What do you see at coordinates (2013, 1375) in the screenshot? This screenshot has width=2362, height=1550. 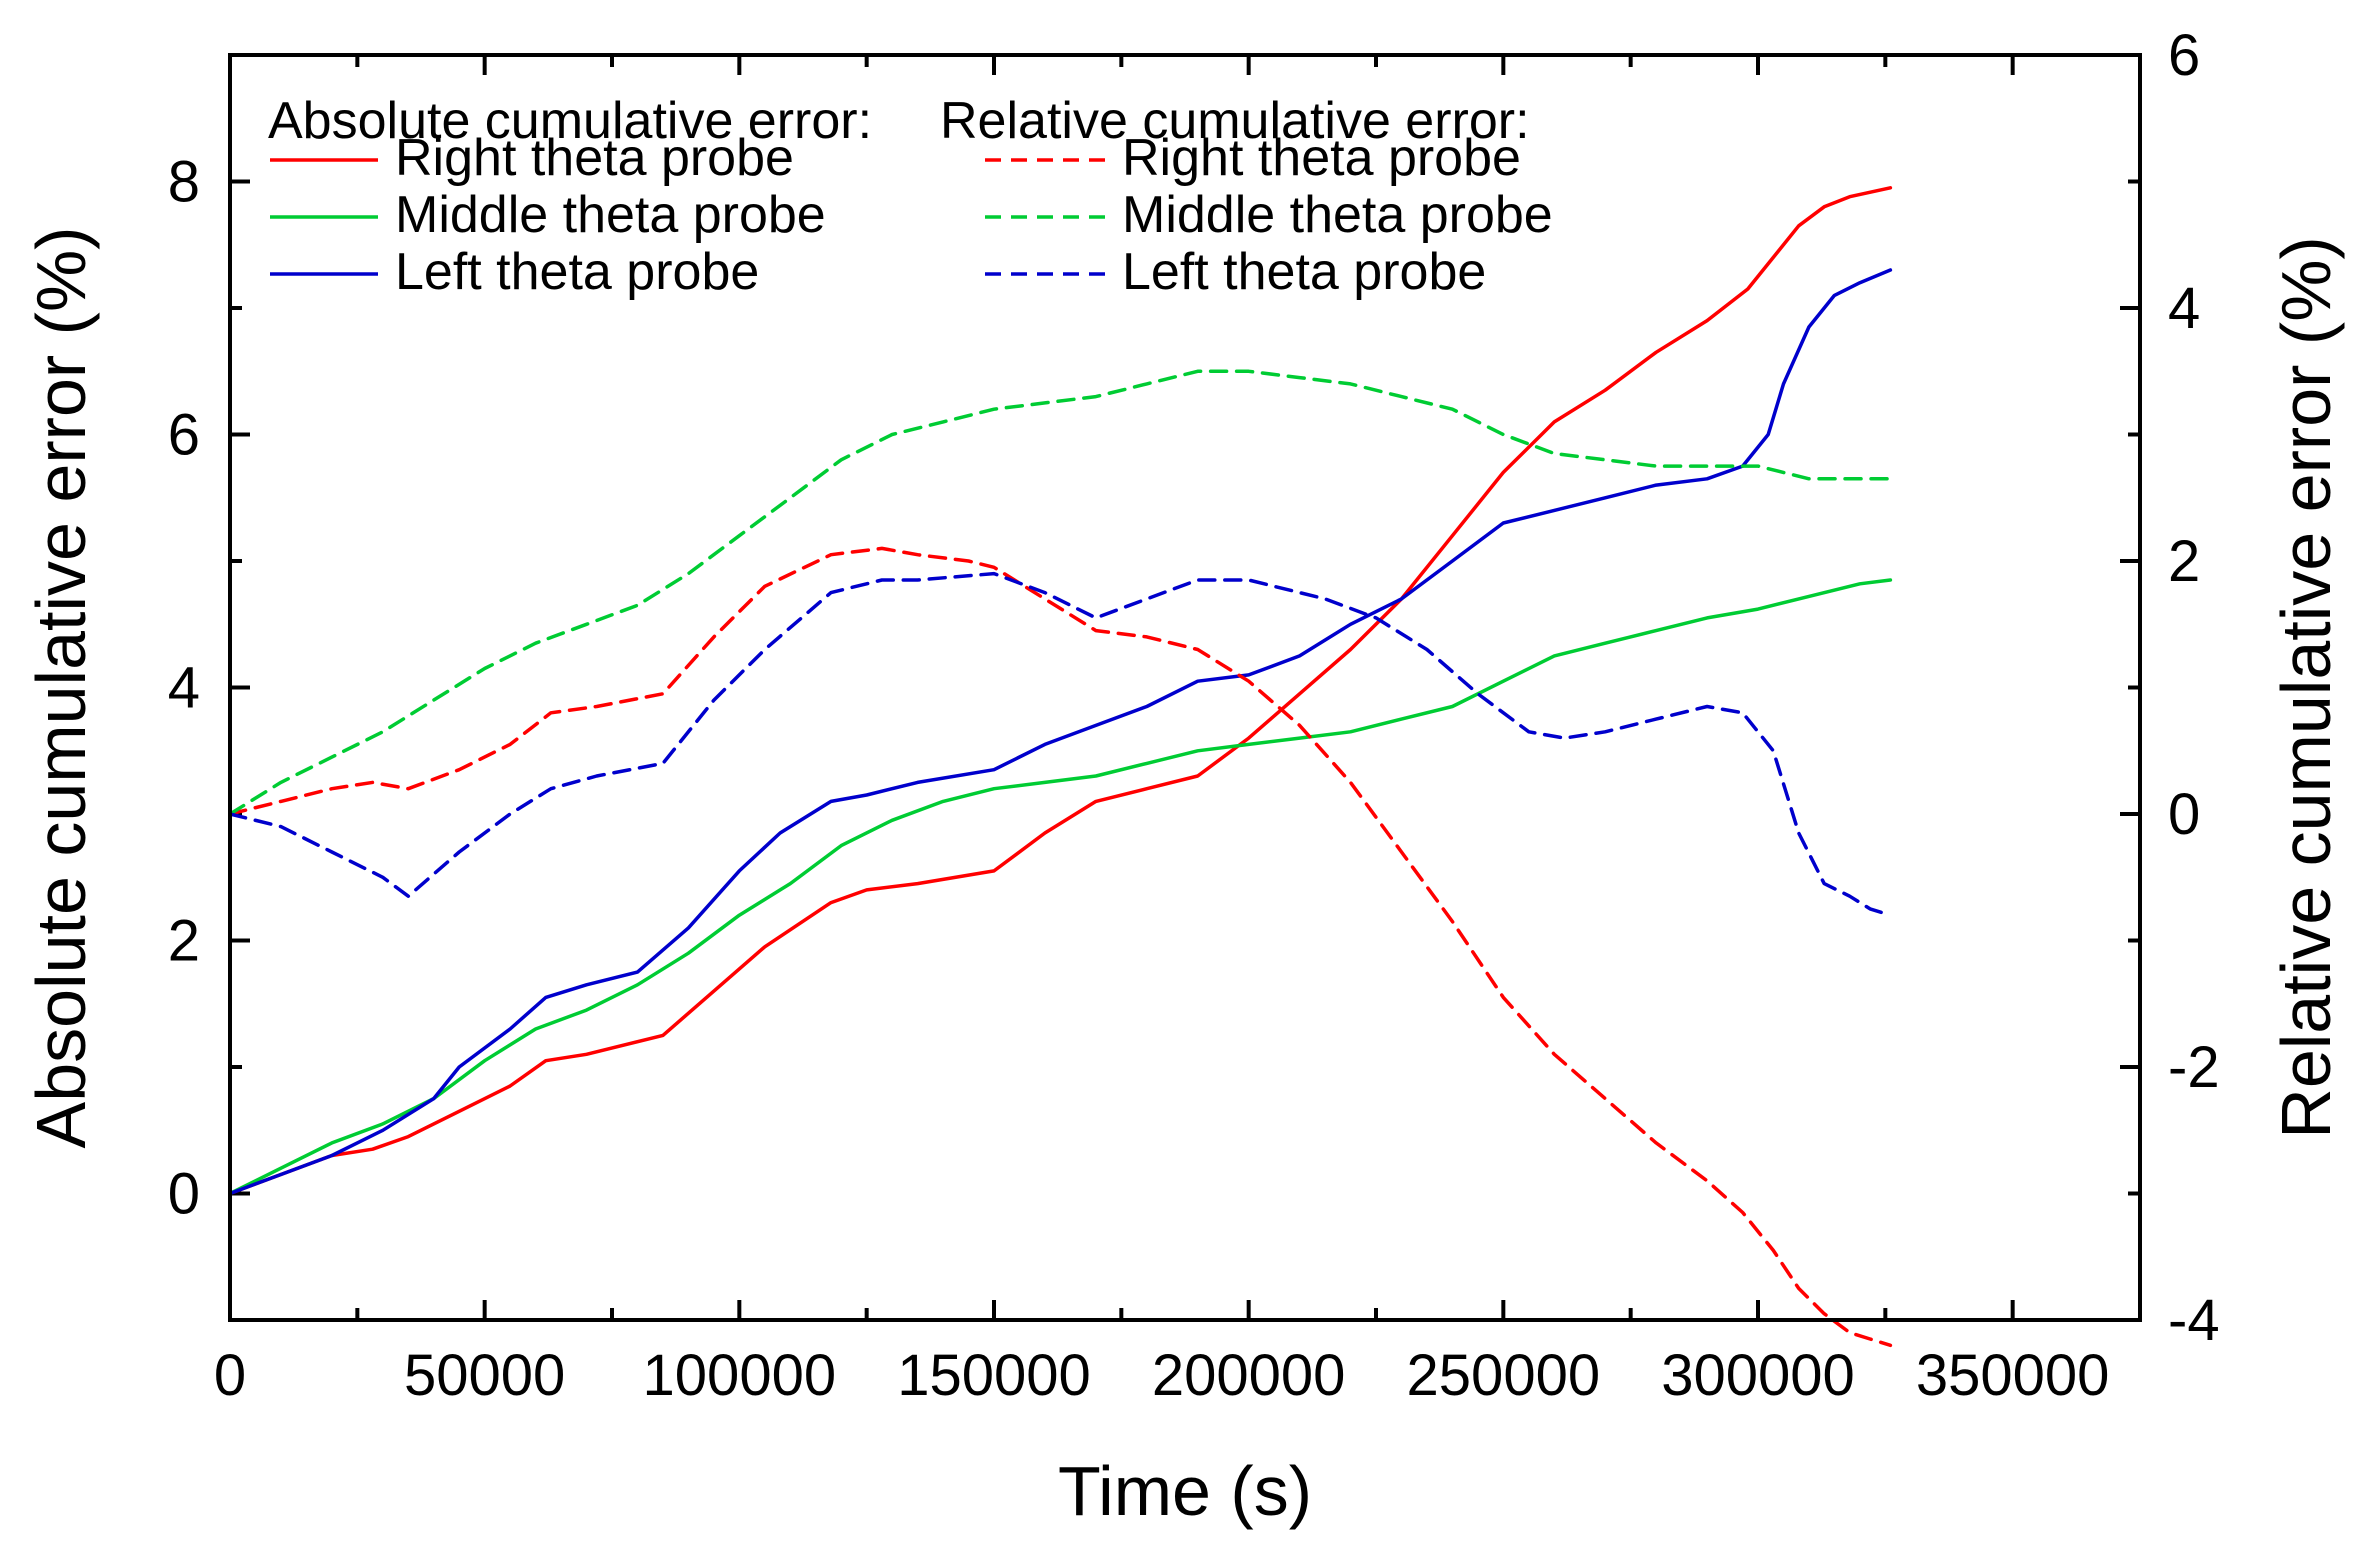 I see `x-tick-label: 350000` at bounding box center [2013, 1375].